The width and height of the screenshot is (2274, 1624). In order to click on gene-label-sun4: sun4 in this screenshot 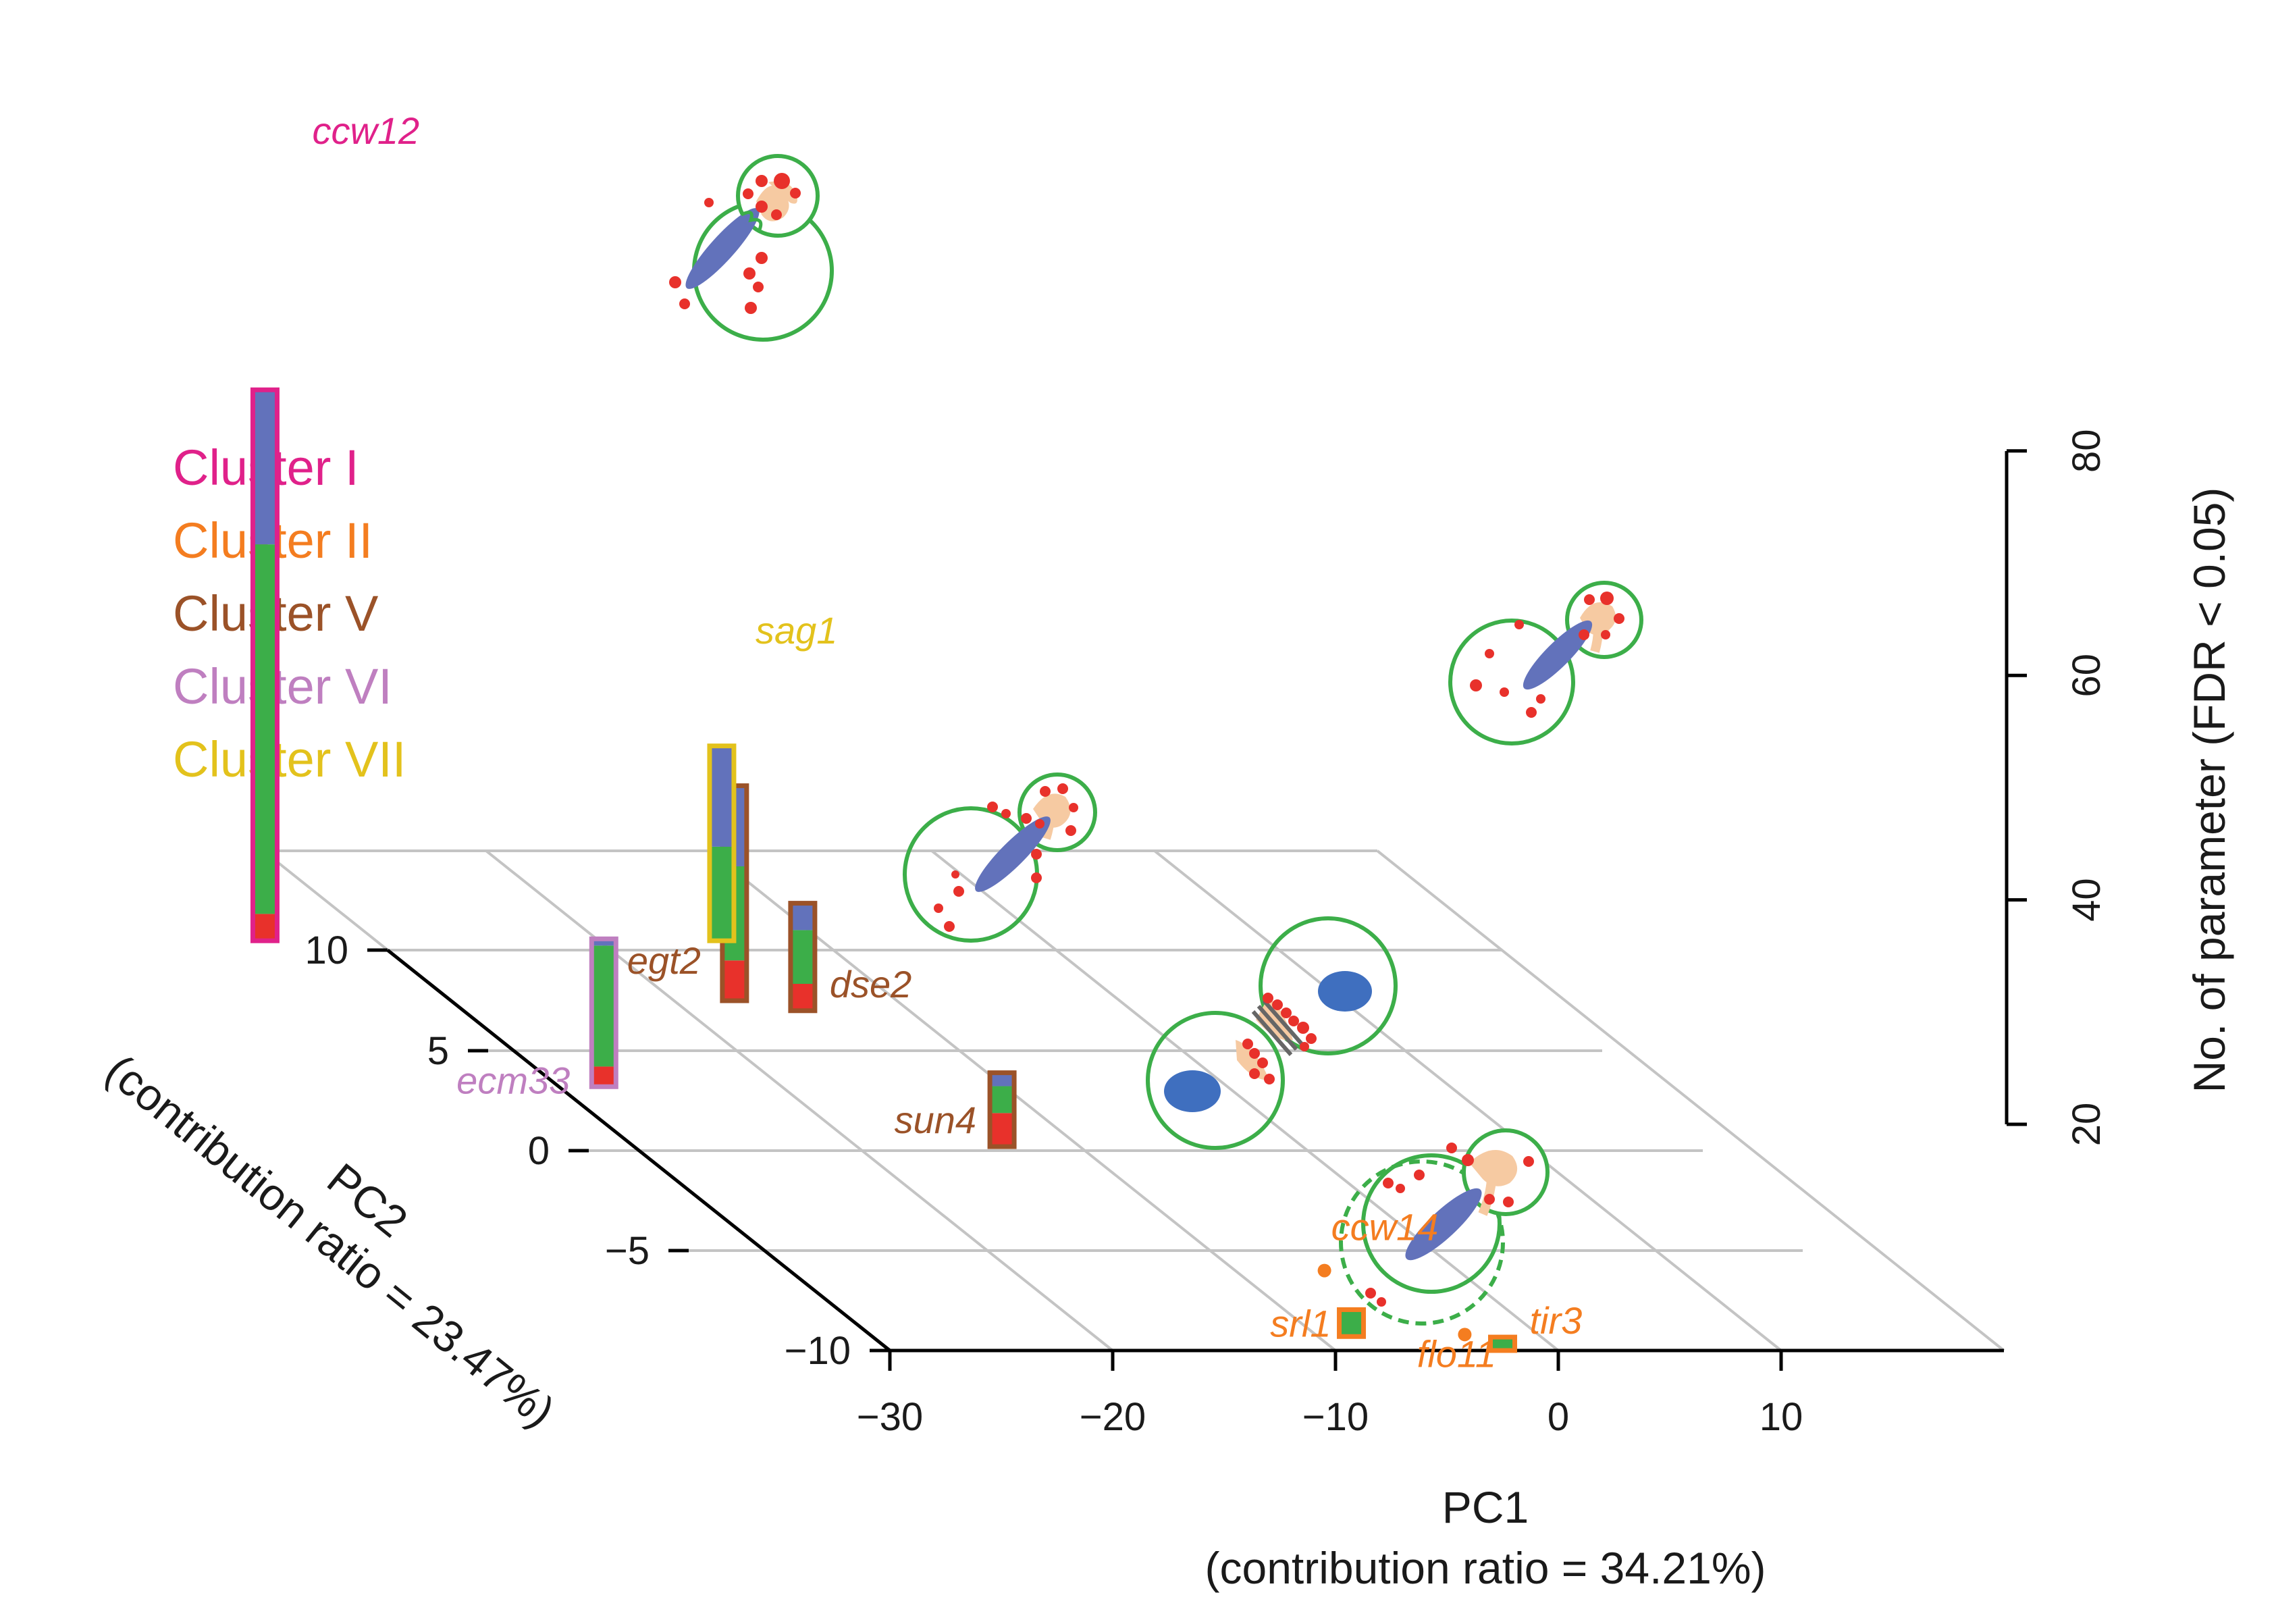, I will do `click(935, 1120)`.